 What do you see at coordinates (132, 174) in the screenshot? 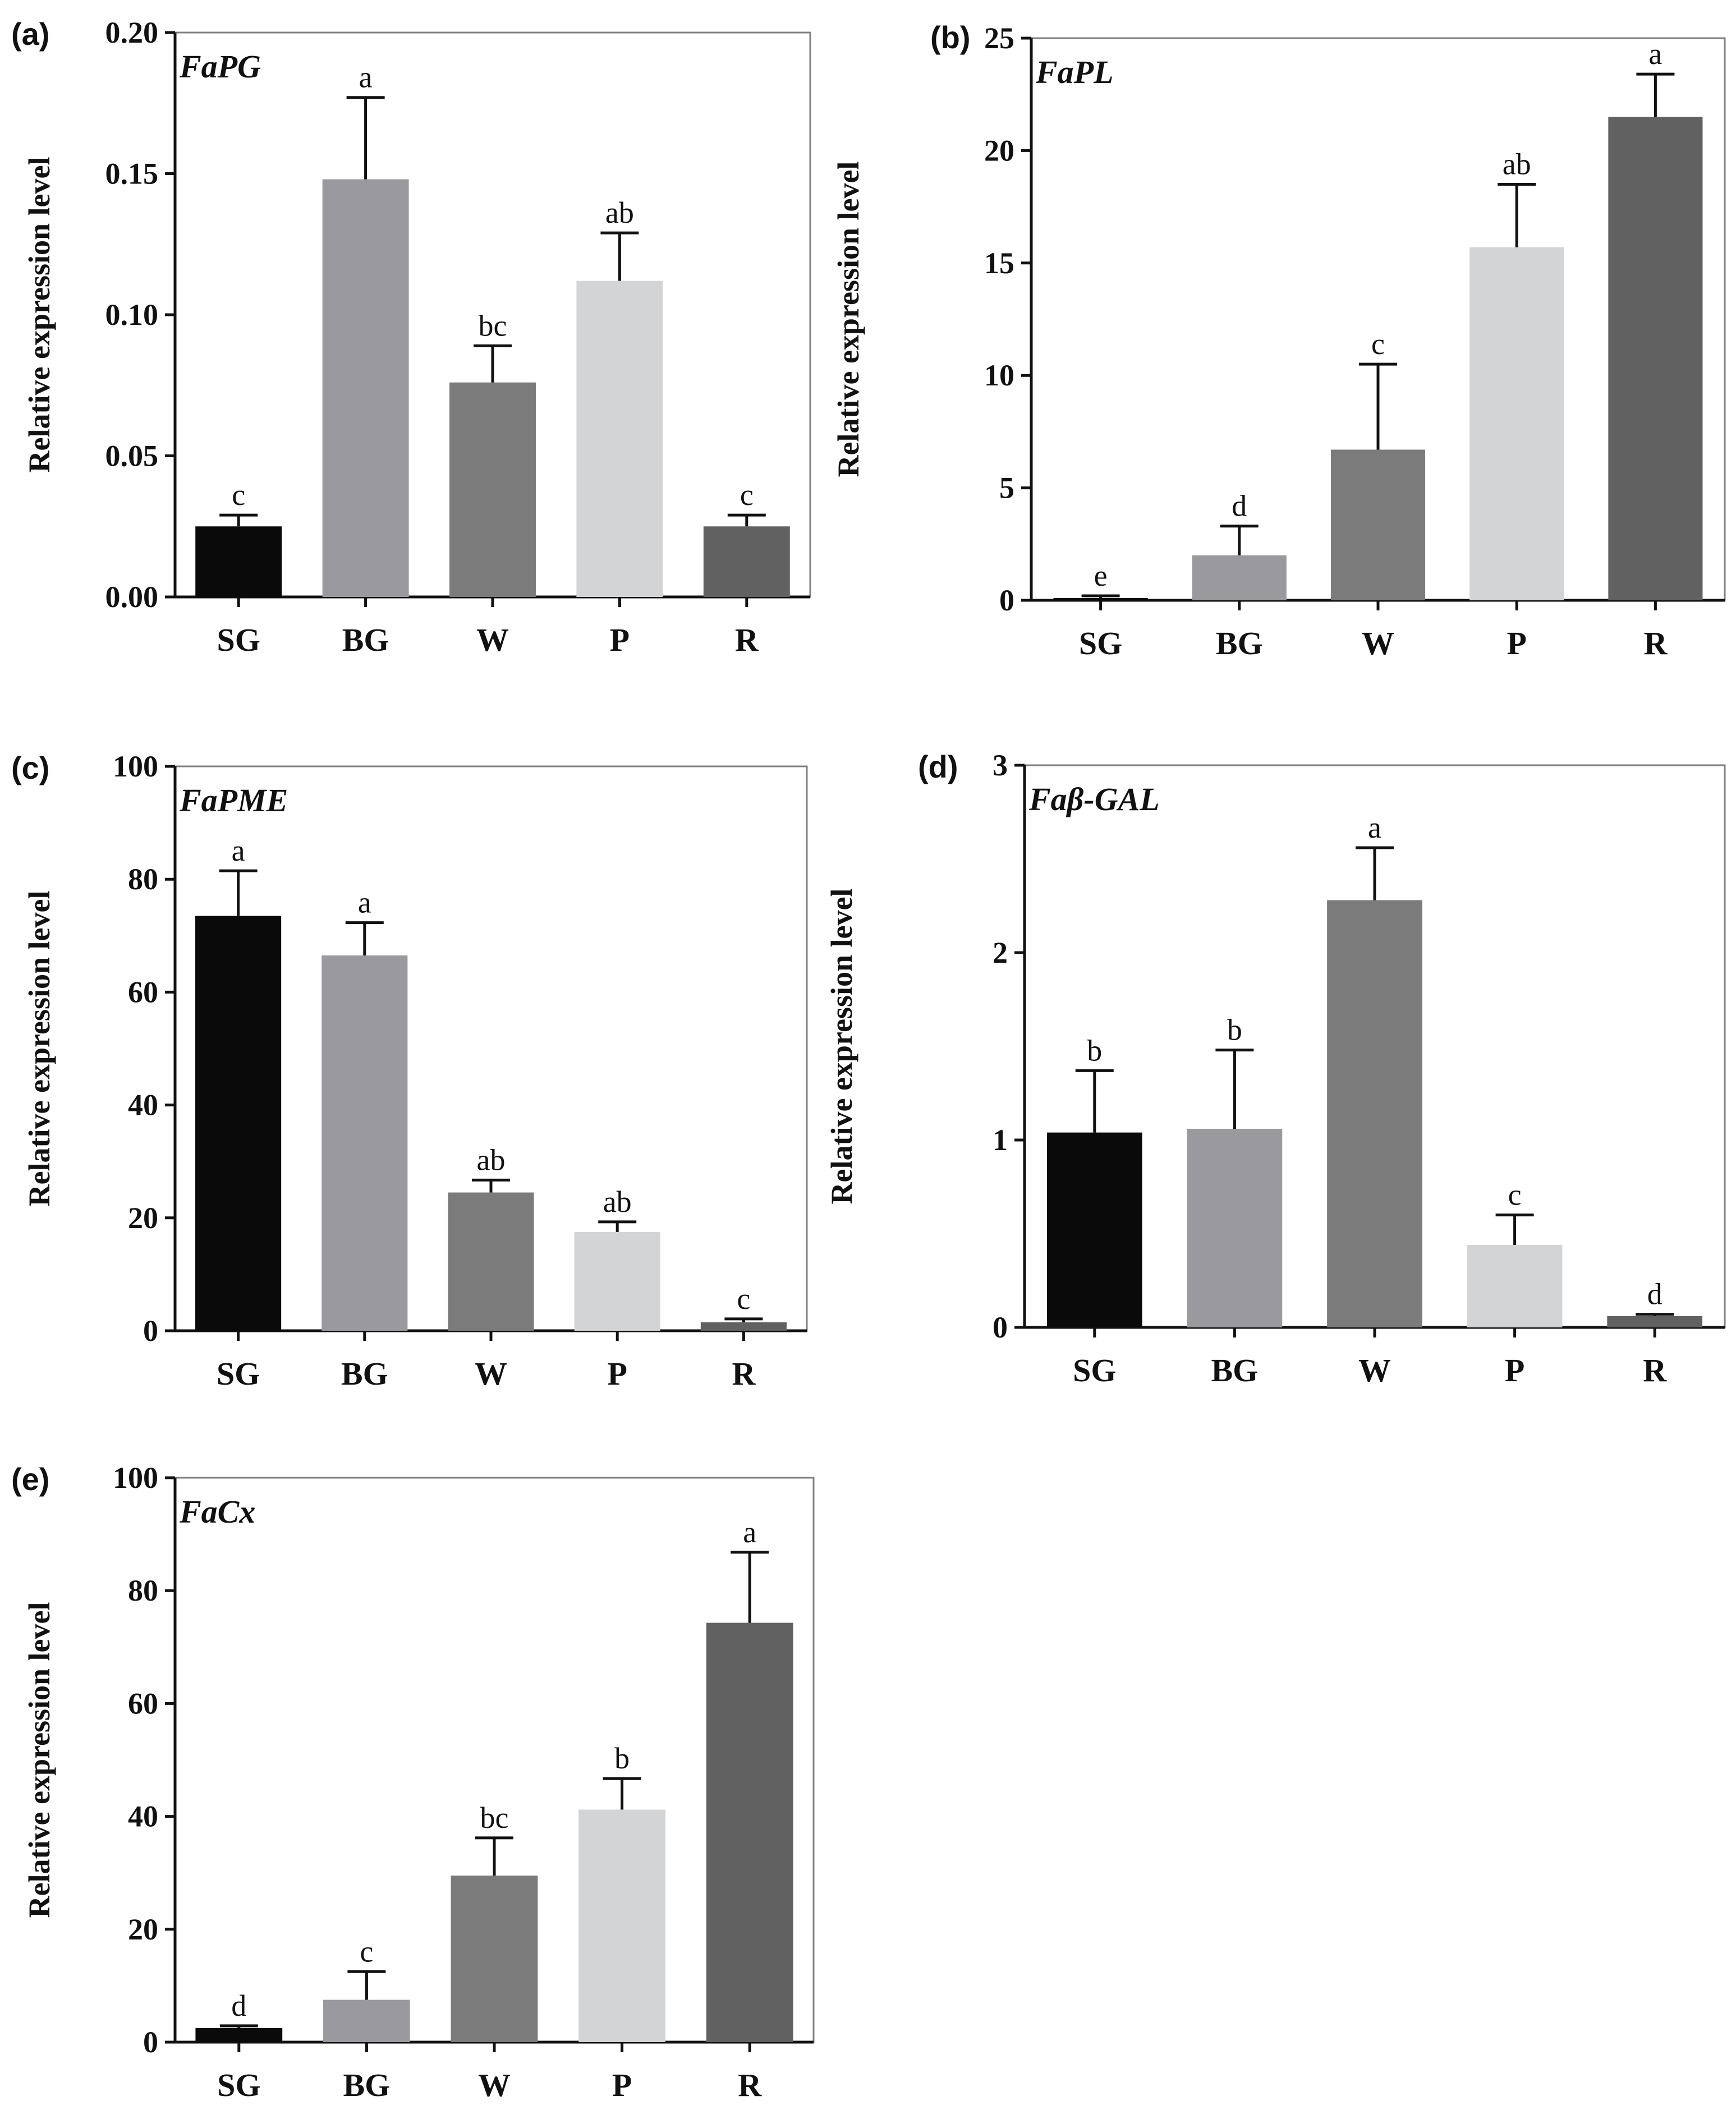
I see `y-tick-label: 0.15` at bounding box center [132, 174].